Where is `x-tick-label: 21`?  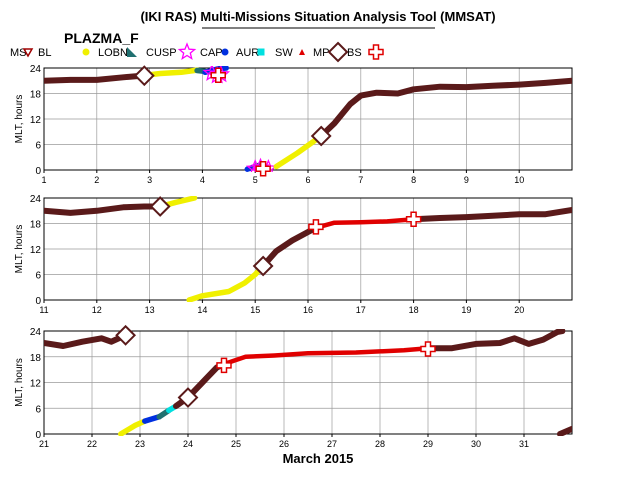 x-tick-label: 21 is located at coordinates (44, 444).